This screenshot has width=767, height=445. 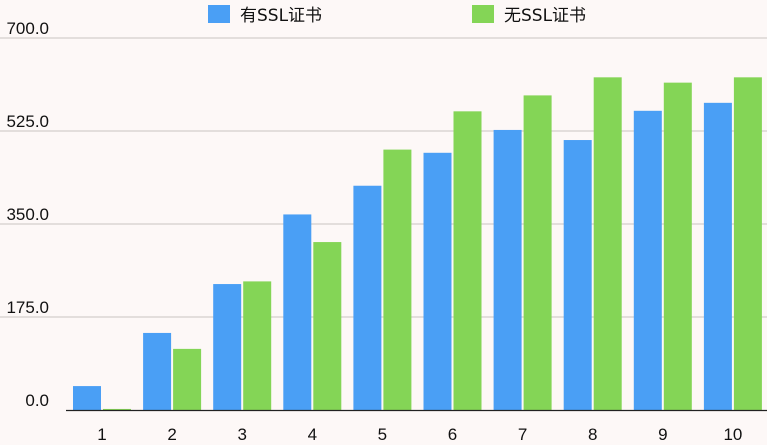 I want to click on x-tick-label: 1, so click(x=101, y=434).